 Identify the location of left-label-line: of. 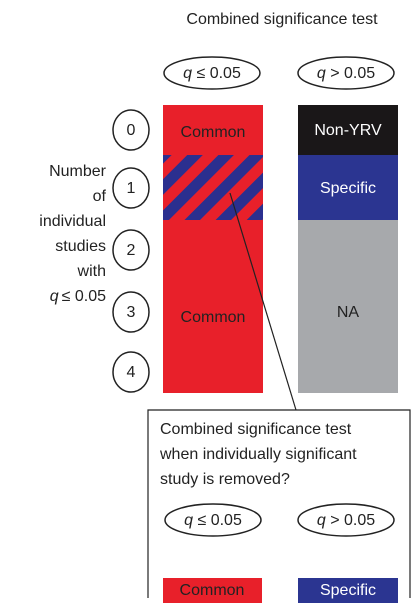
(100, 196).